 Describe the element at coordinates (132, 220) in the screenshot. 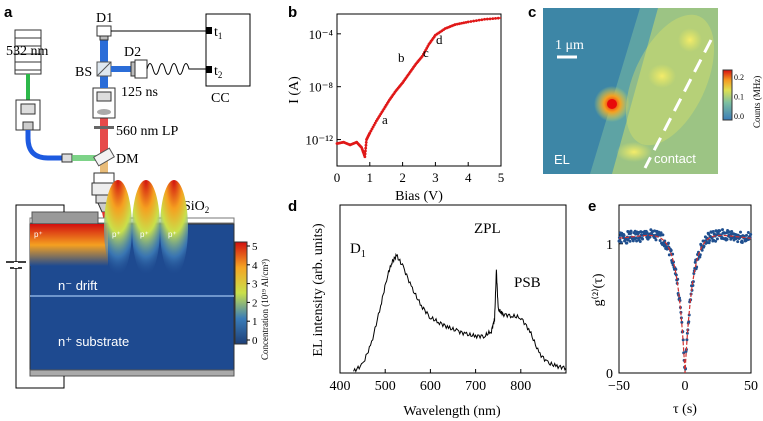

I see `sio2-layer` at that location.